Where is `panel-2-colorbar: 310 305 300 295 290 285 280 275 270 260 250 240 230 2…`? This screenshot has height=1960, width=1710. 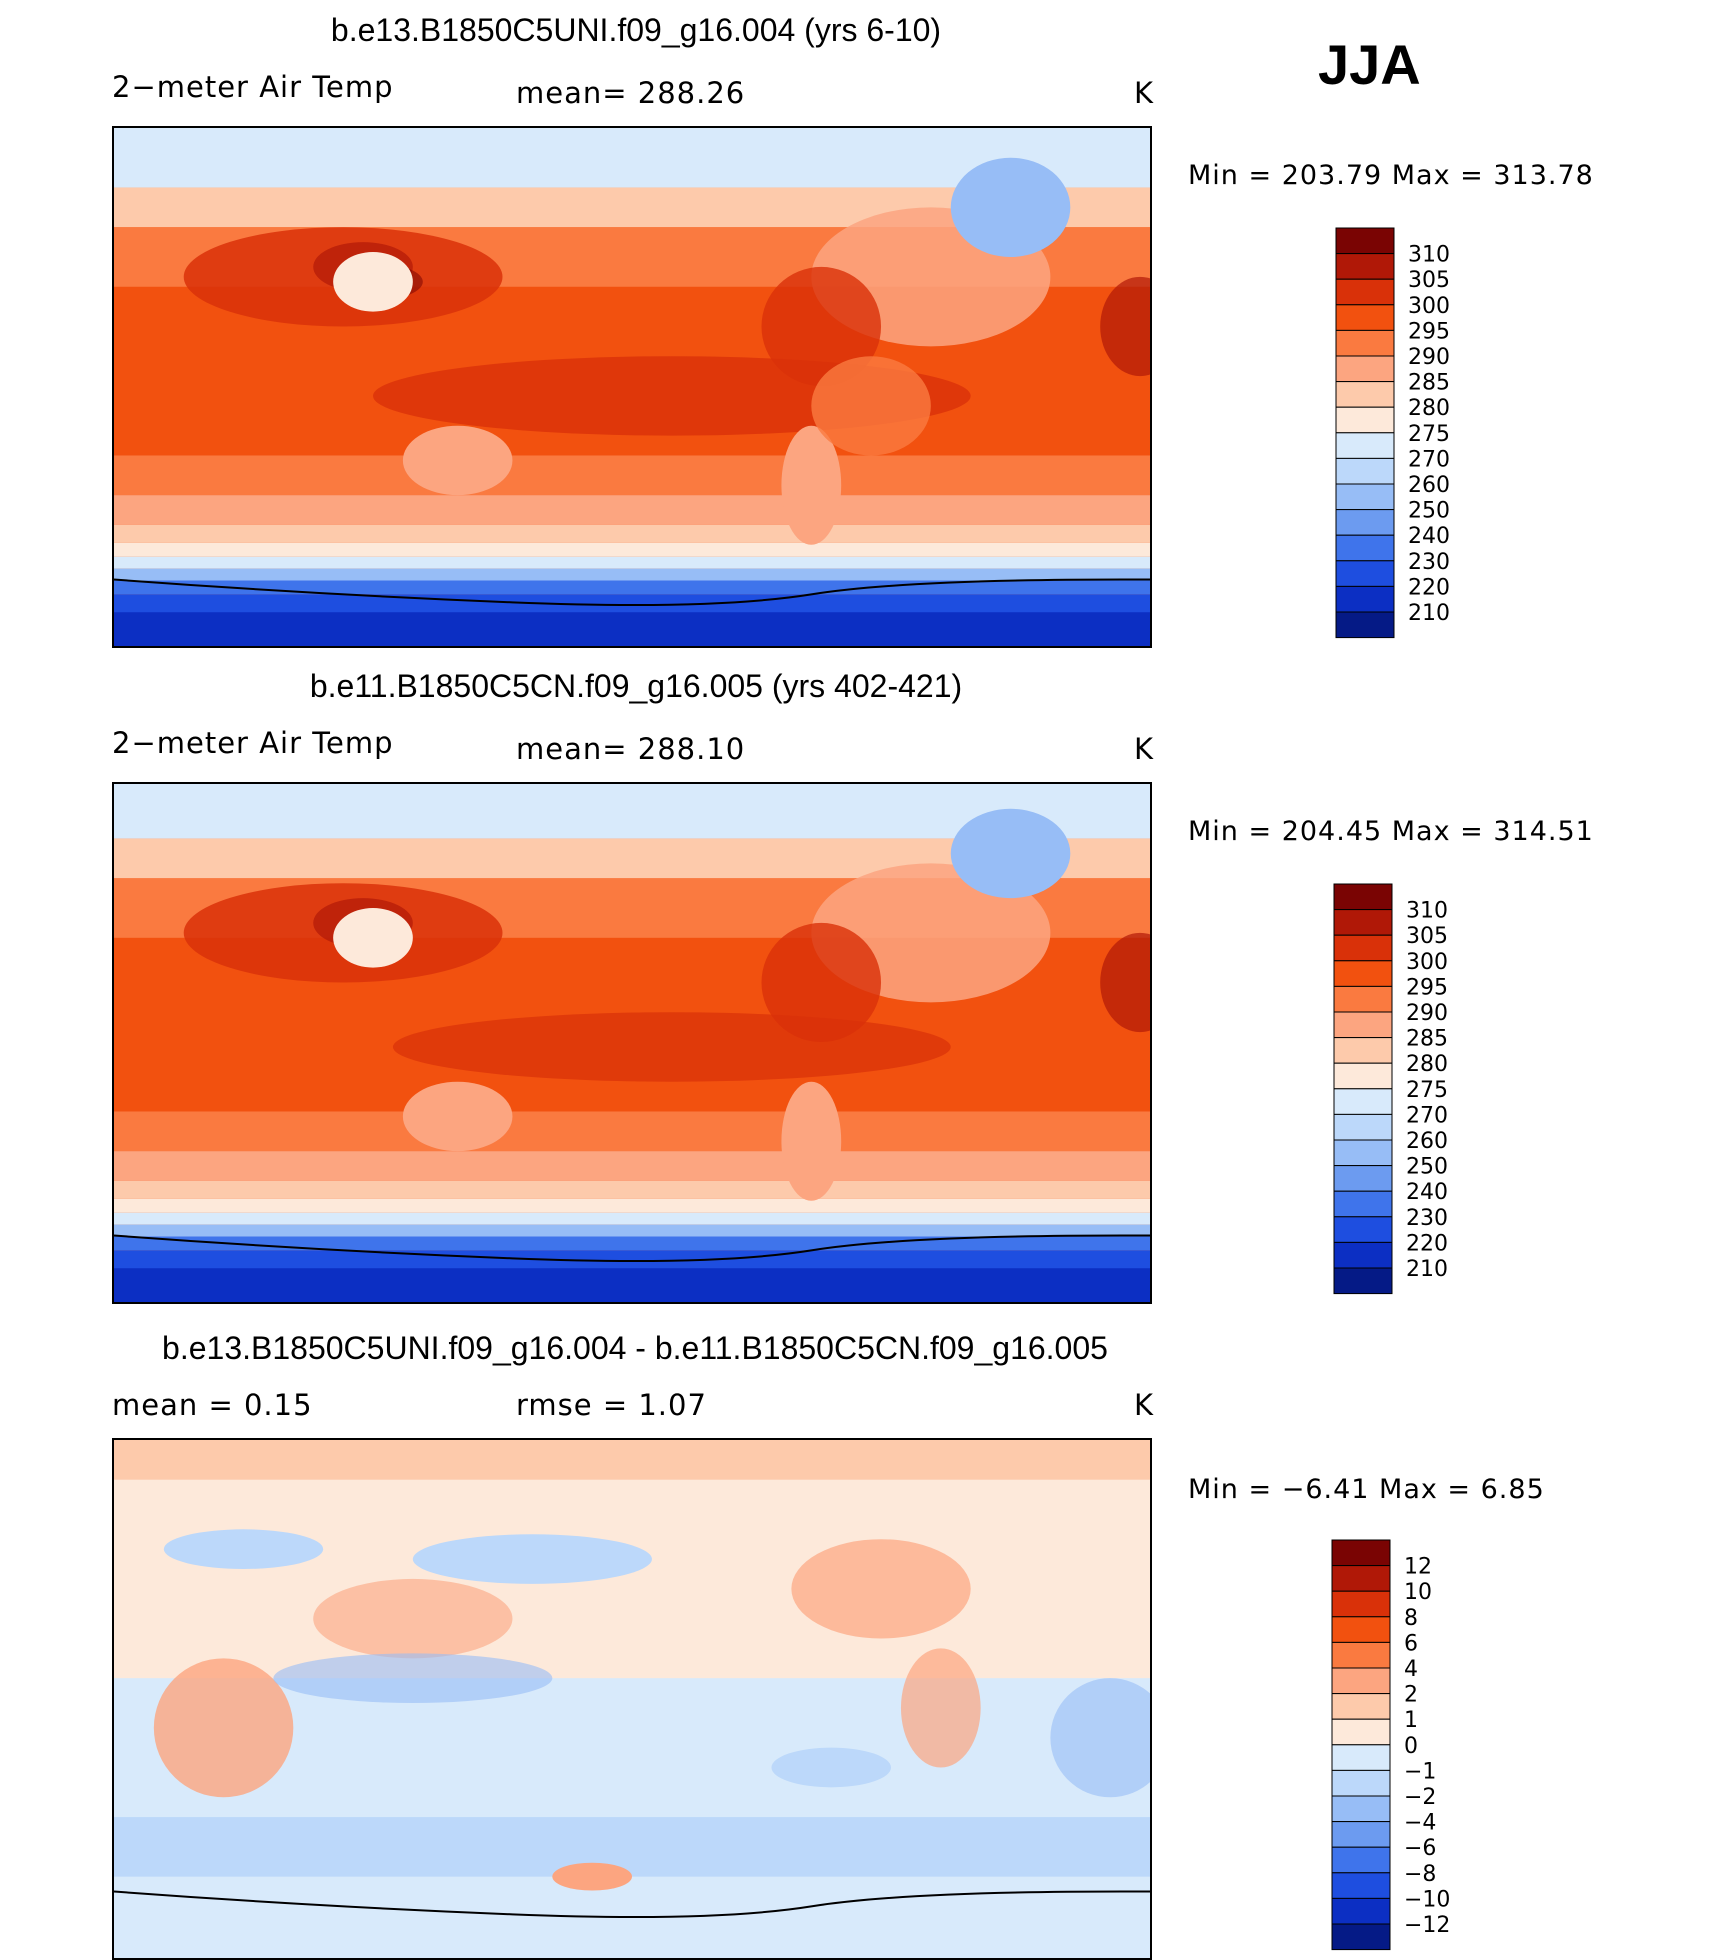
panel-2-colorbar: 310 305 300 295 290 285 280 275 270 260 250 240 230 2… is located at coordinates (1403, 1089).